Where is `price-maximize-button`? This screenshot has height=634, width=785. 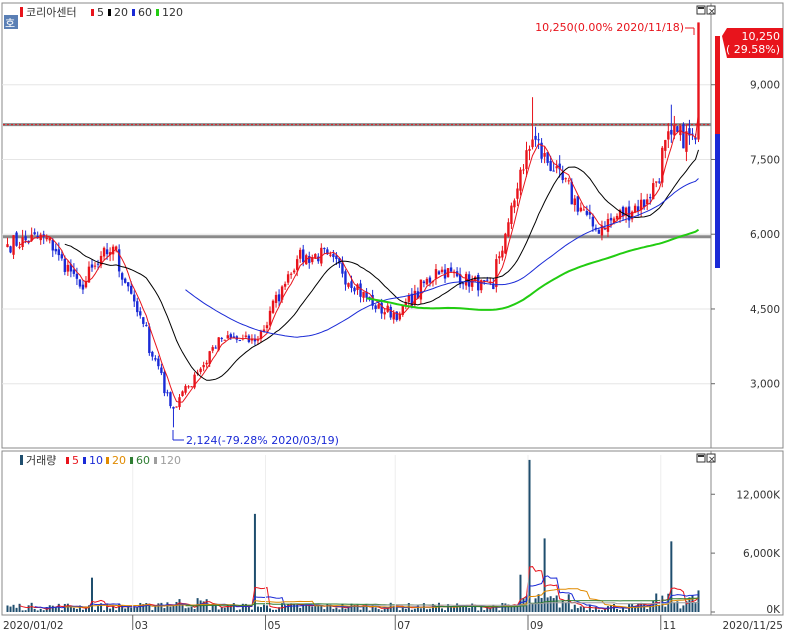
price-maximize-button is located at coordinates (701, 10).